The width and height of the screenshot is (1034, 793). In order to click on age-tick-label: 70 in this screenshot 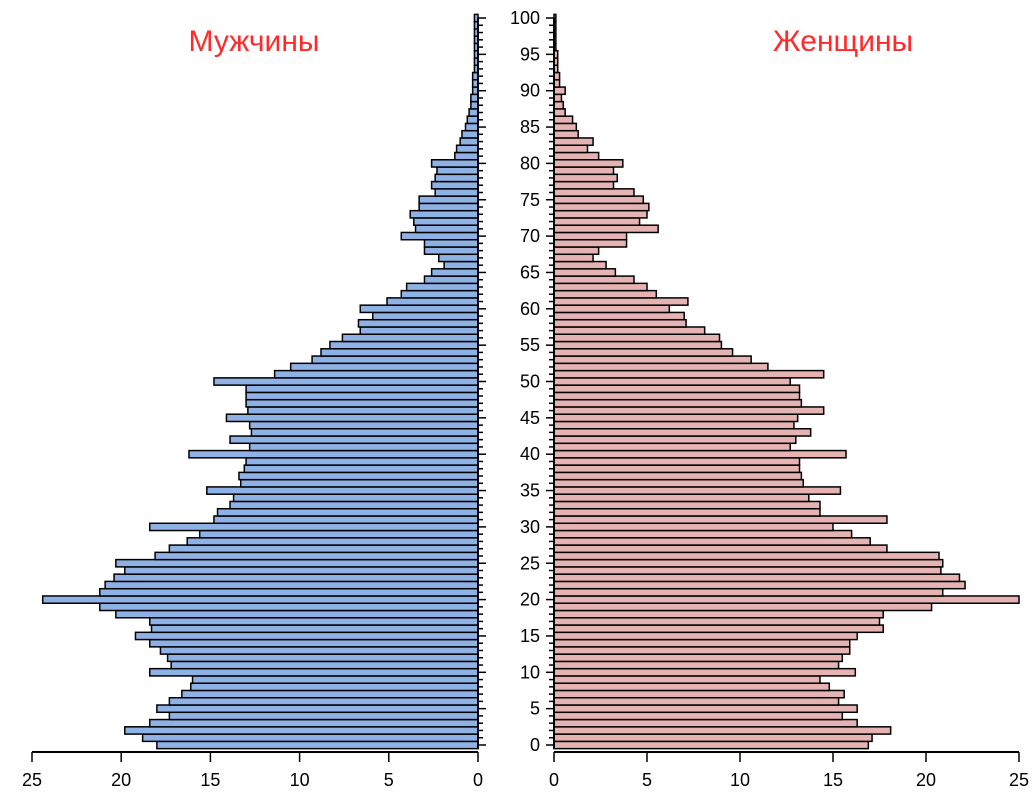, I will do `click(530, 236)`.